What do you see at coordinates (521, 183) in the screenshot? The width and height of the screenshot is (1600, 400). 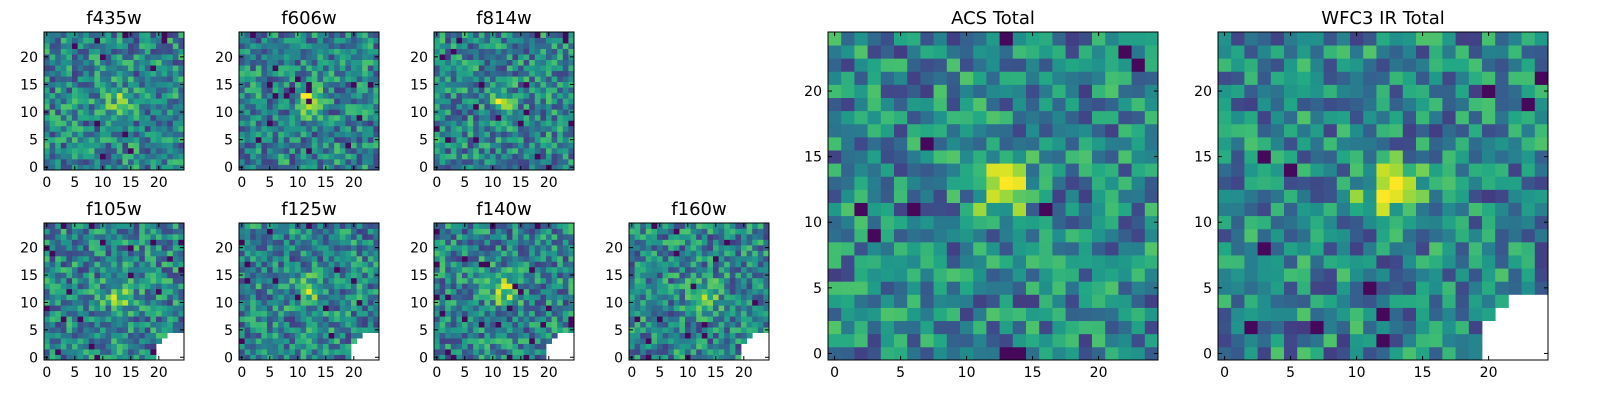 I see `x-tick-label: 15` at bounding box center [521, 183].